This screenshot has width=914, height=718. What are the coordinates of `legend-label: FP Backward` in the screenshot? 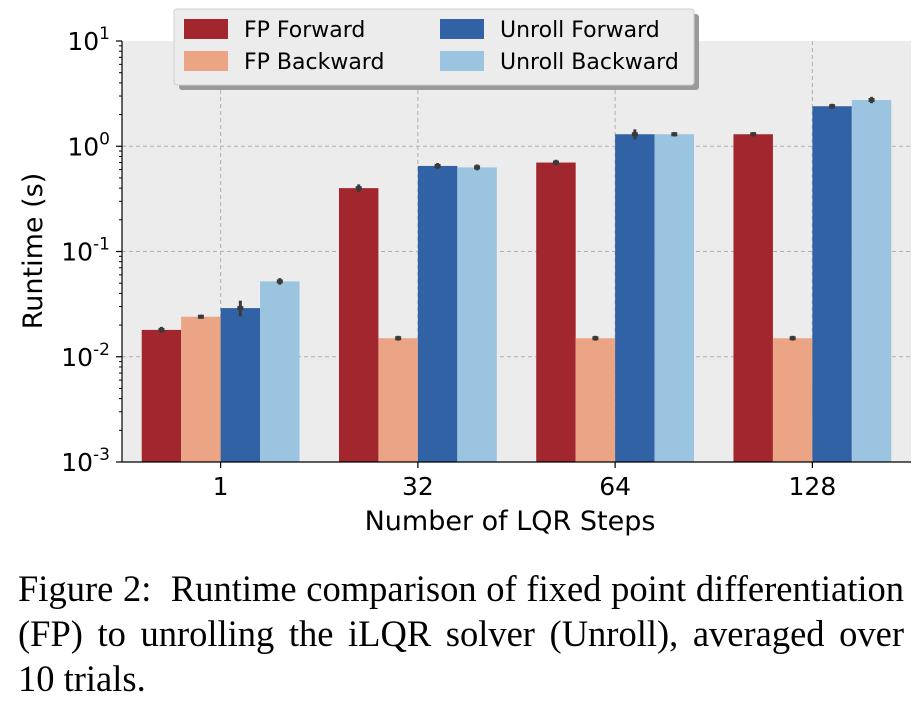 It's located at (314, 62).